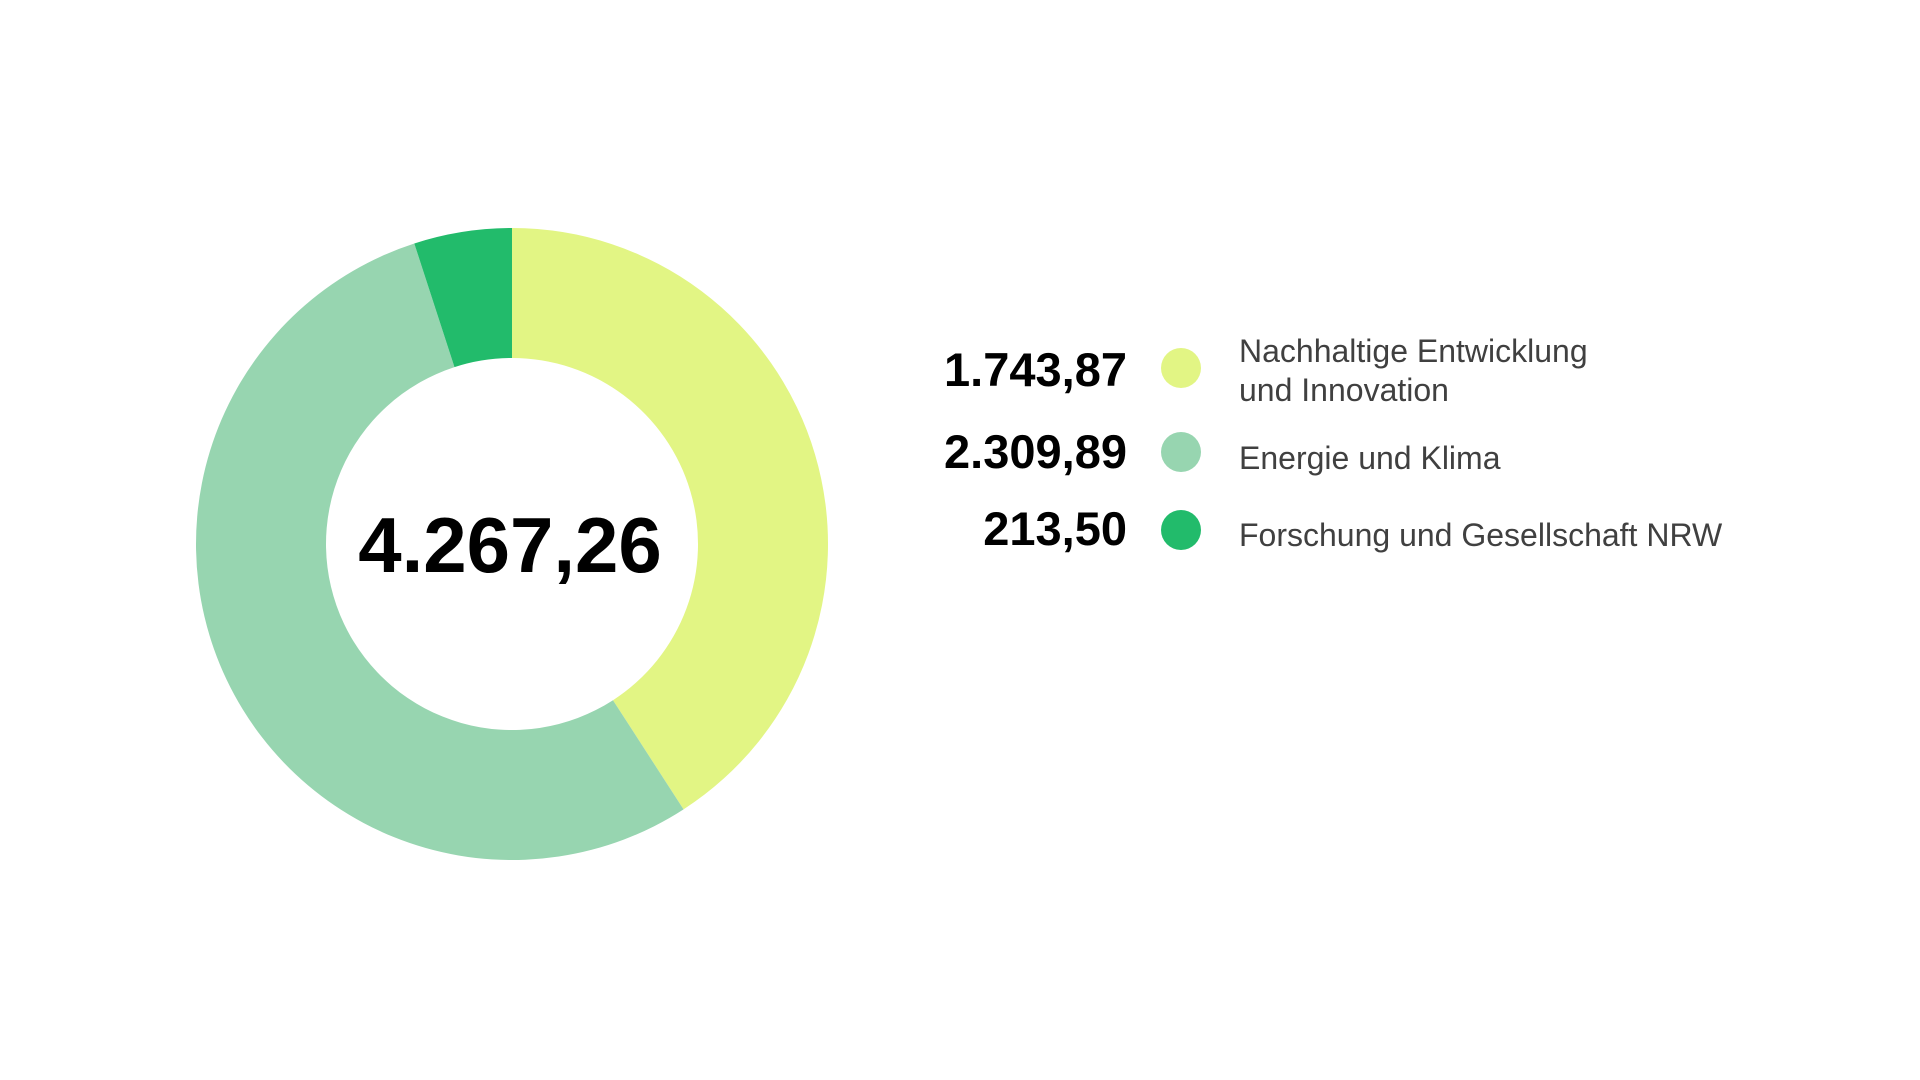  I want to click on slice-energie-klima, so click(440, 551).